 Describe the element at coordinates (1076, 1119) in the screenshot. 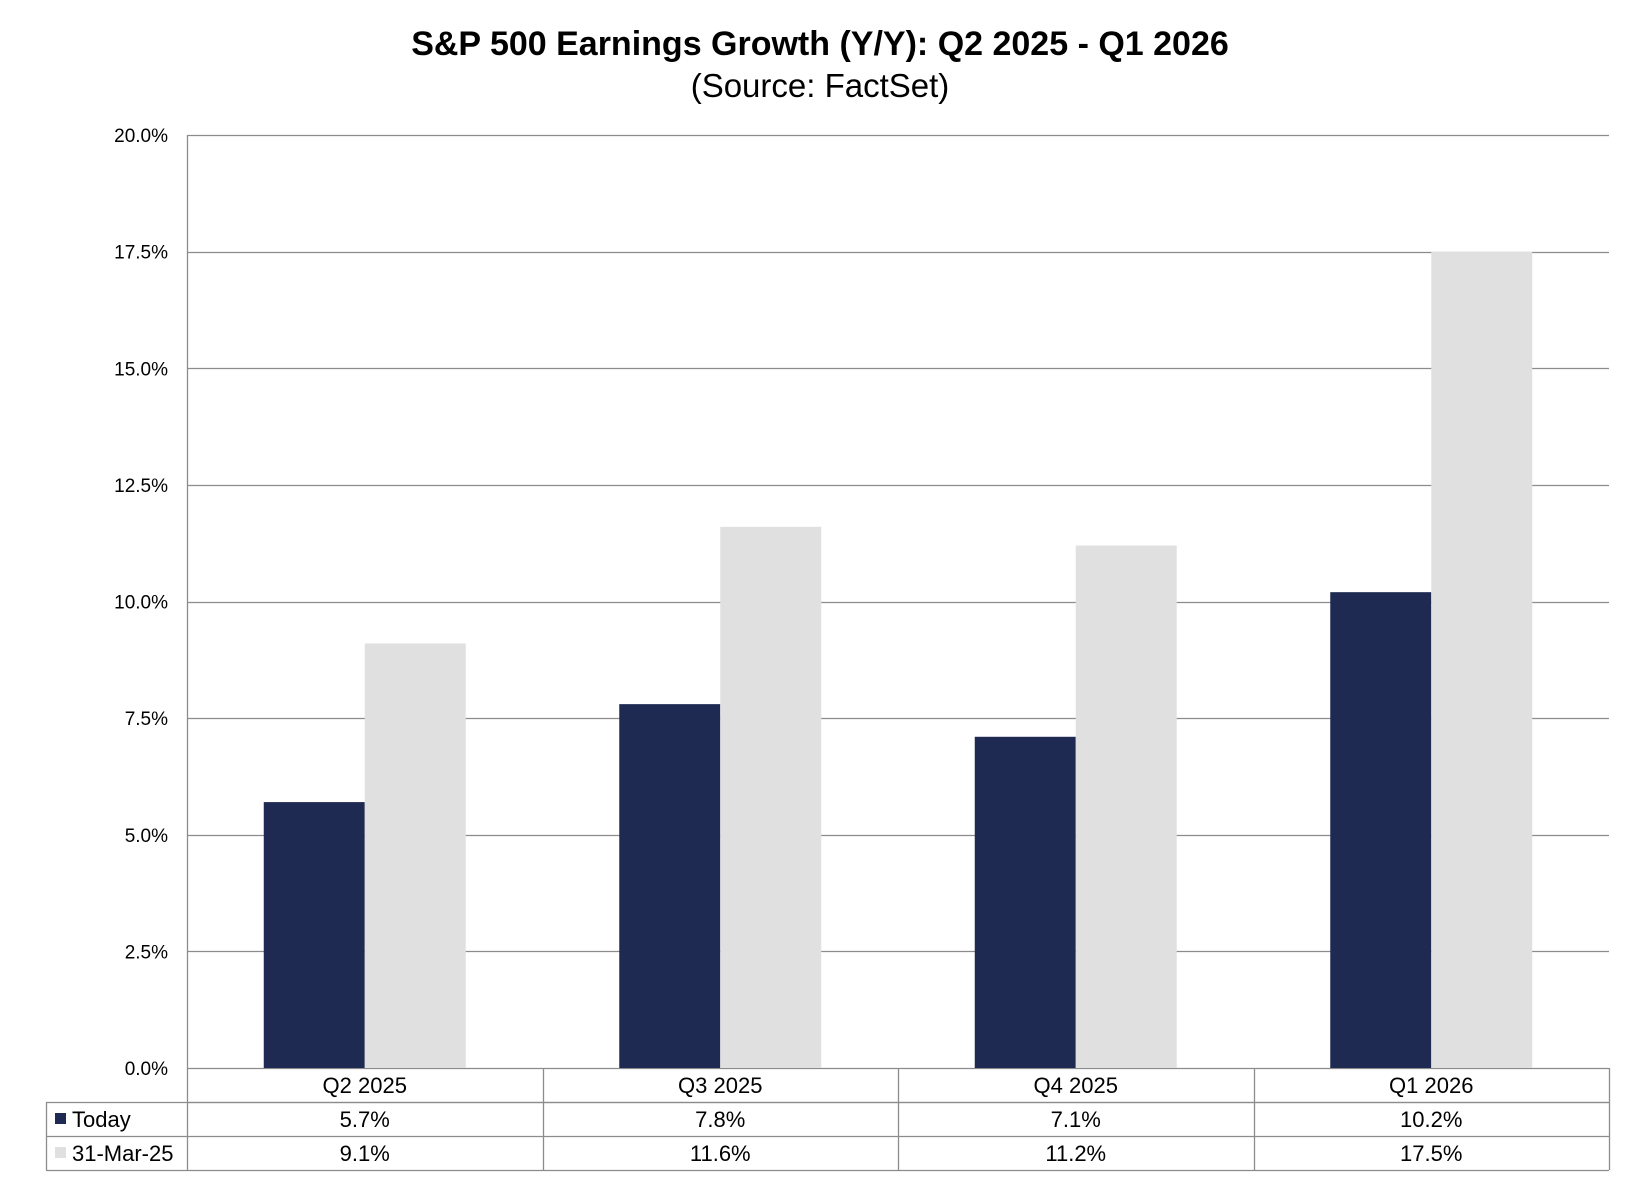

I see `data-label: 7.1%` at that location.